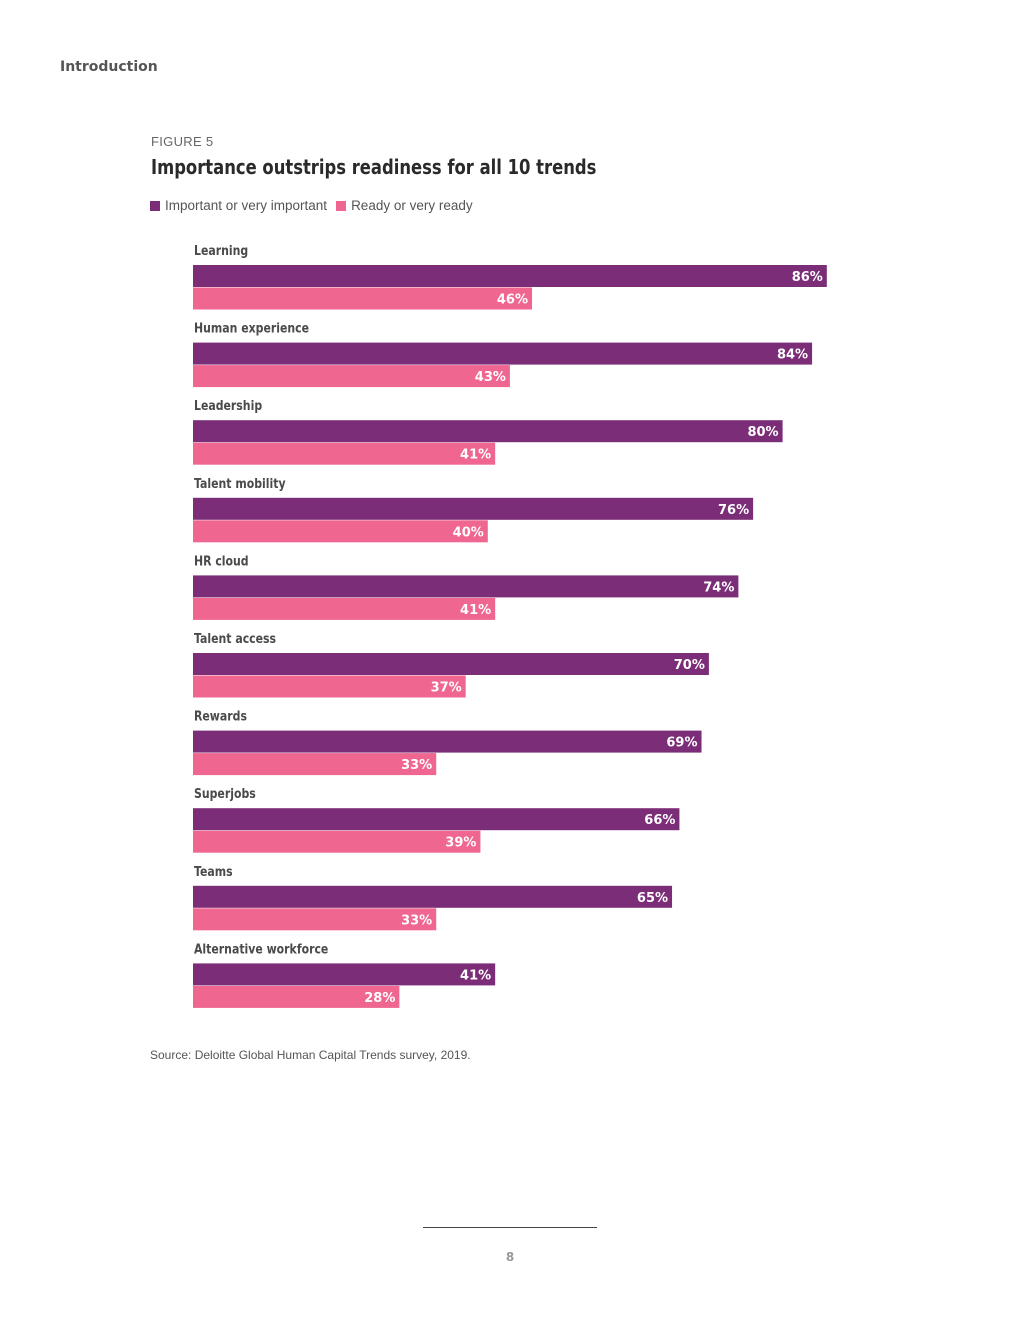  I want to click on page-number: 8, so click(510, 1257).